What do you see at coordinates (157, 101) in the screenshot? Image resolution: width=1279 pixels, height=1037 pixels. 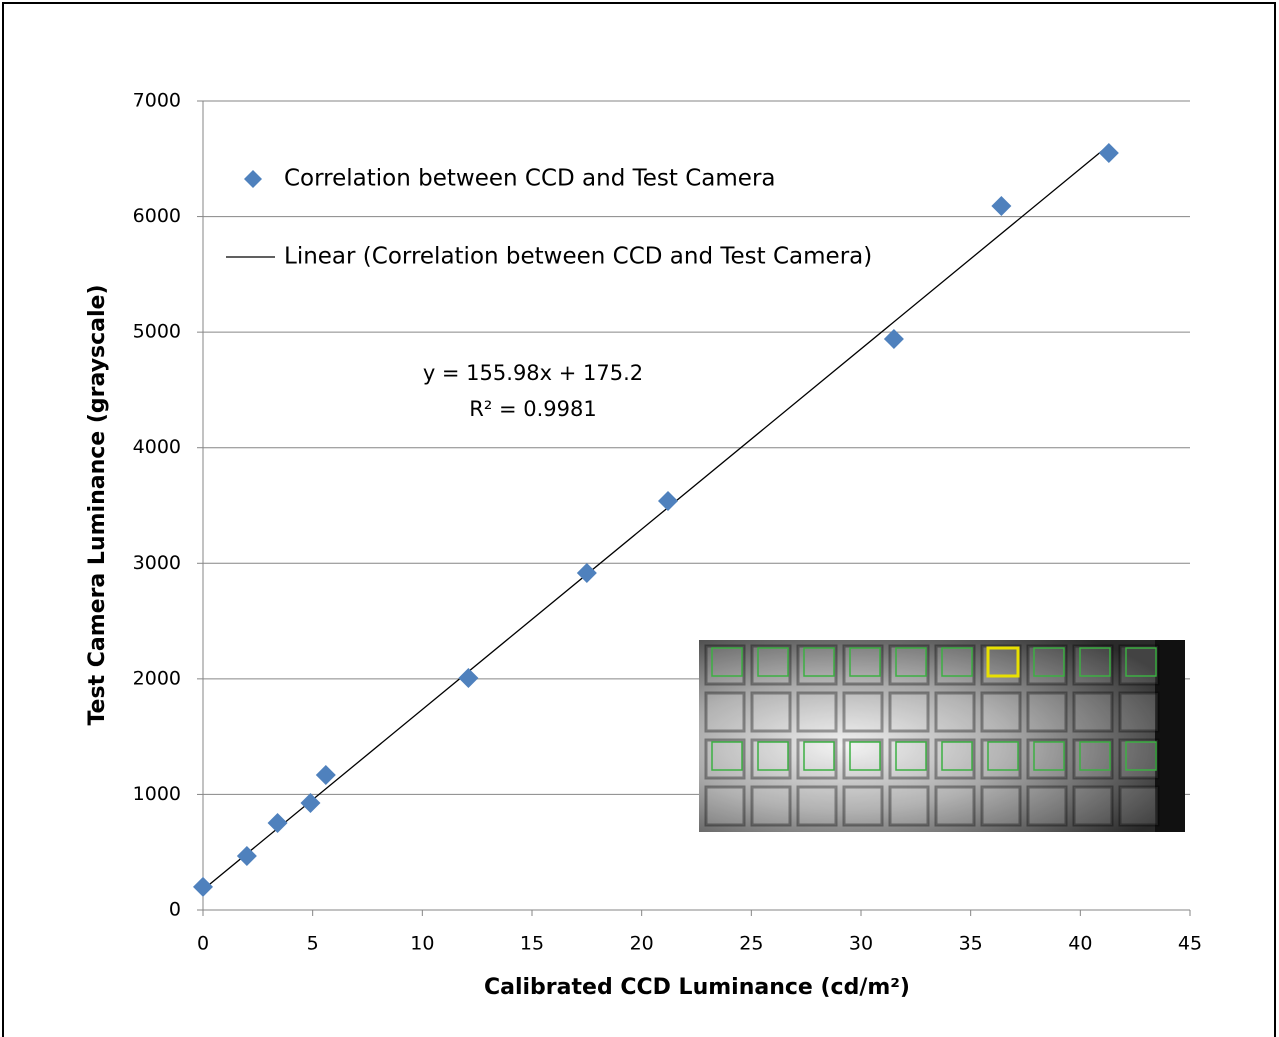 I see `y-tick-label: 7000` at bounding box center [157, 101].